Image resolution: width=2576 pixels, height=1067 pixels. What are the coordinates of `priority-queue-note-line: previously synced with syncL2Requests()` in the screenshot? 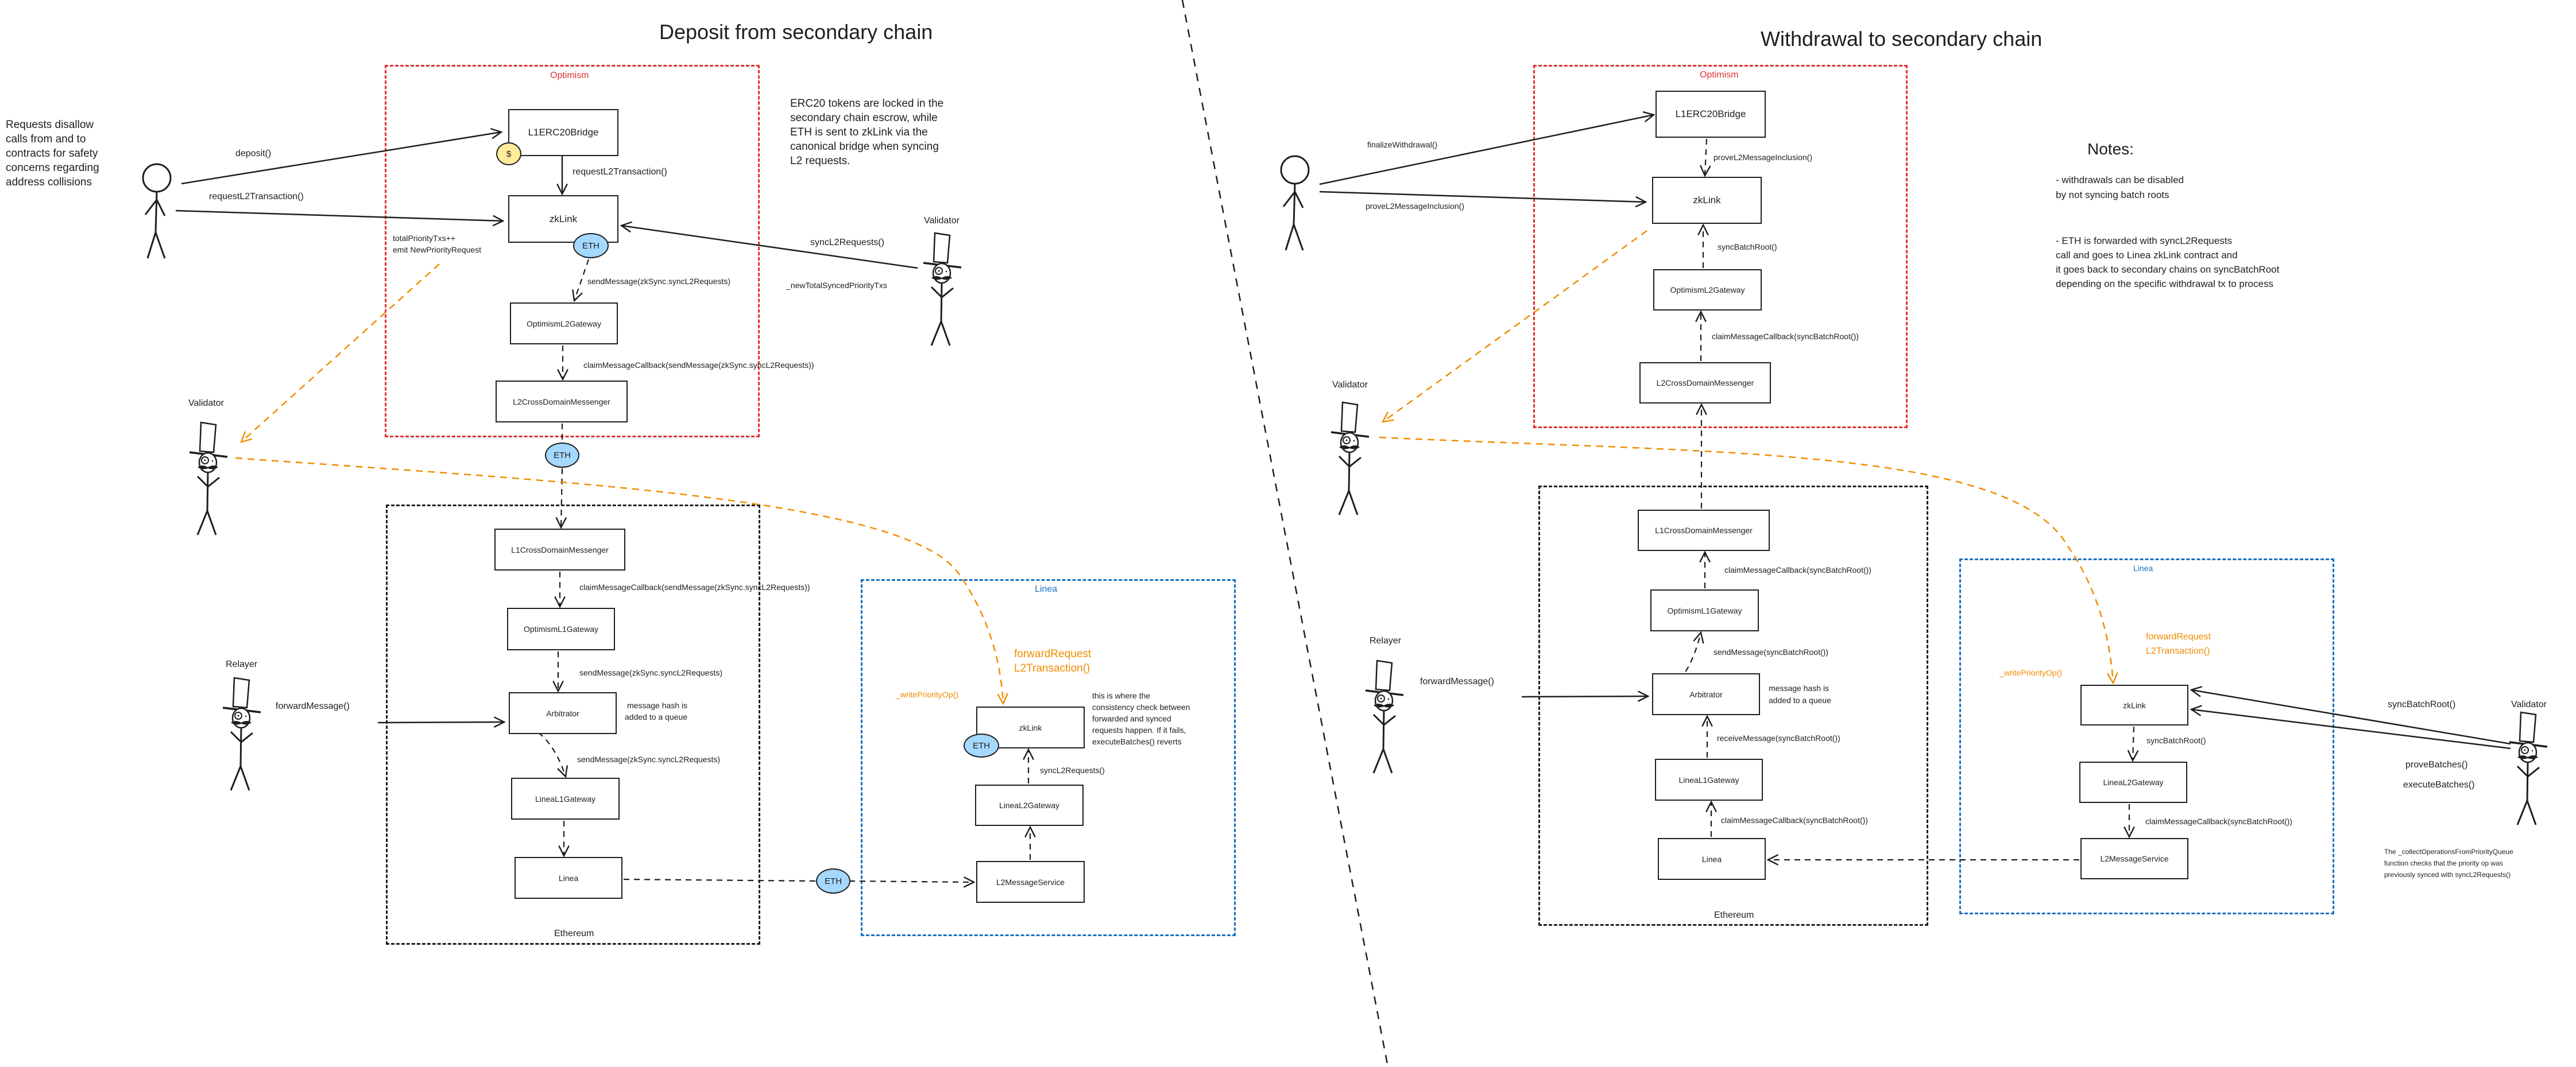 It's located at (2447, 875).